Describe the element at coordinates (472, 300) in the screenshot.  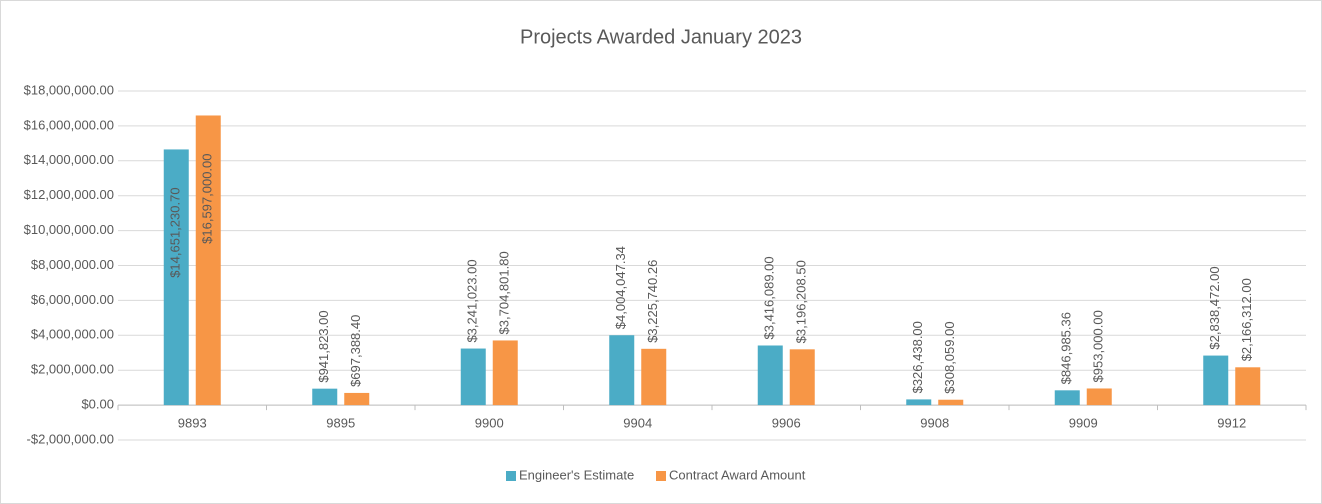
I see `data-label: $3,241,023.00` at that location.